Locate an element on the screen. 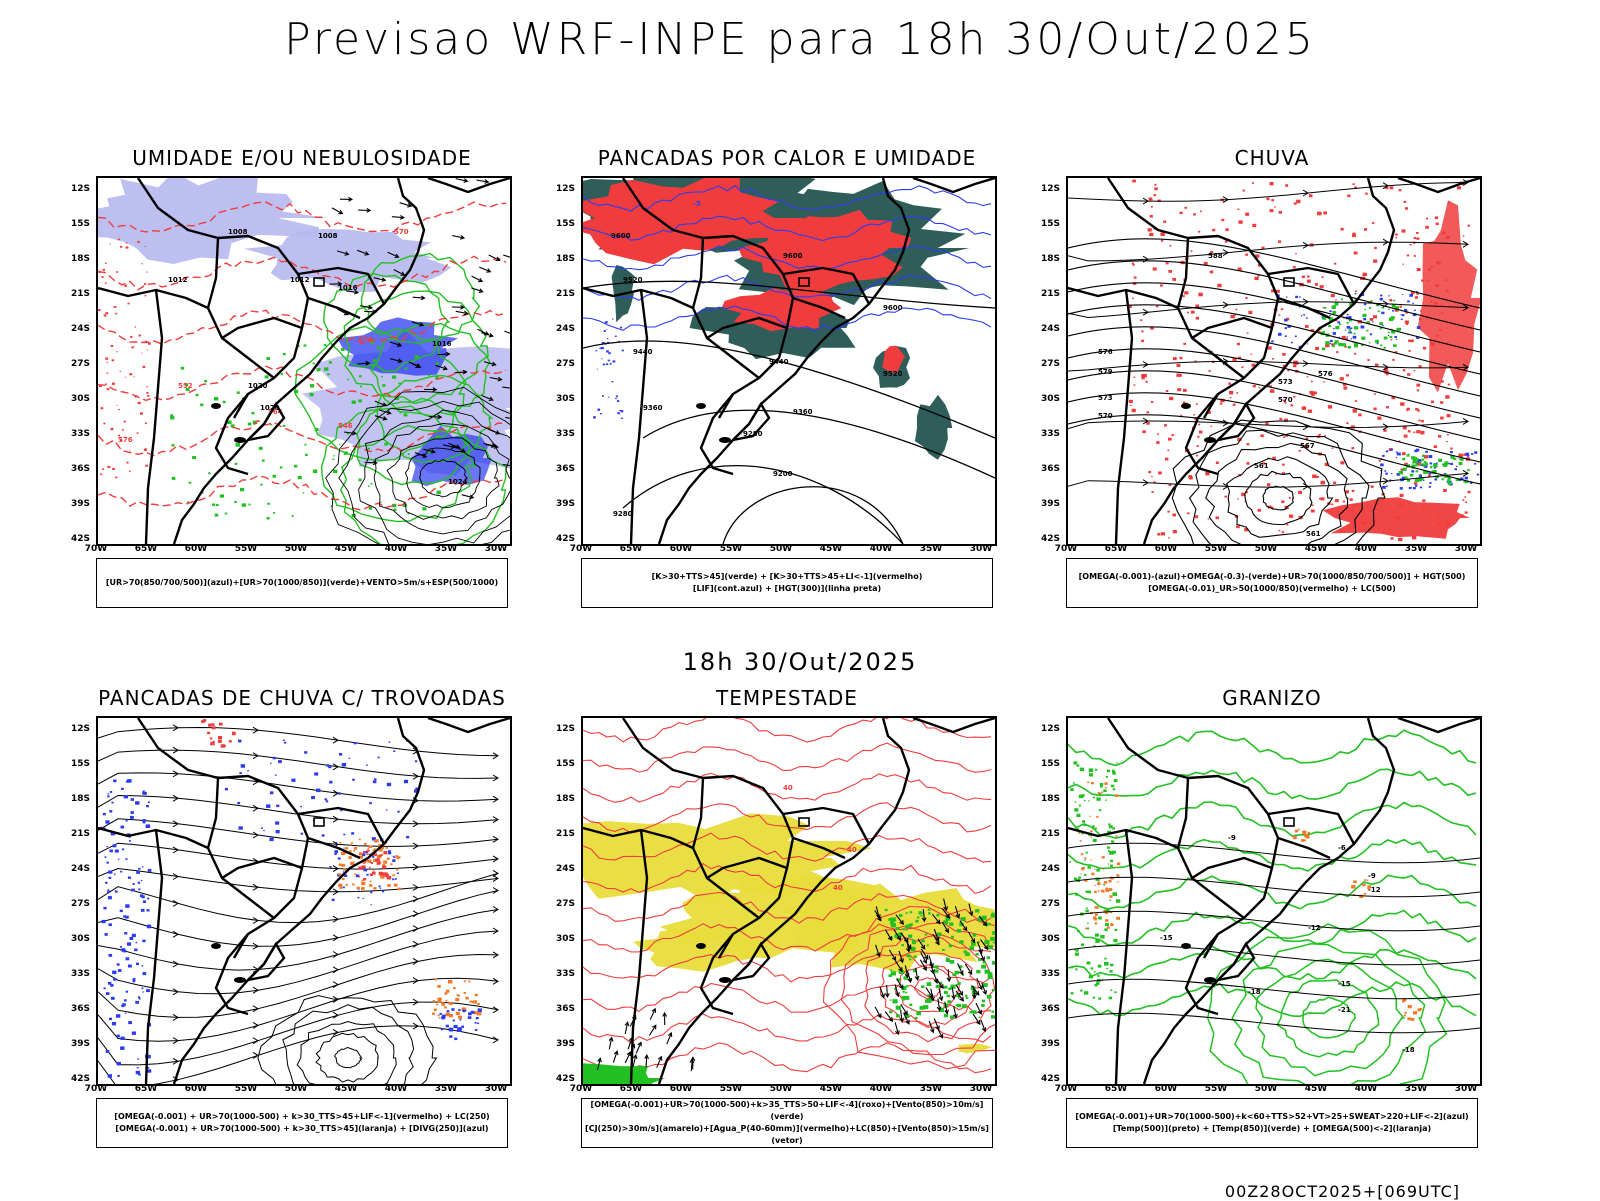 The width and height of the screenshot is (1600, 1201). contour-label: 9280 is located at coordinates (623, 514).